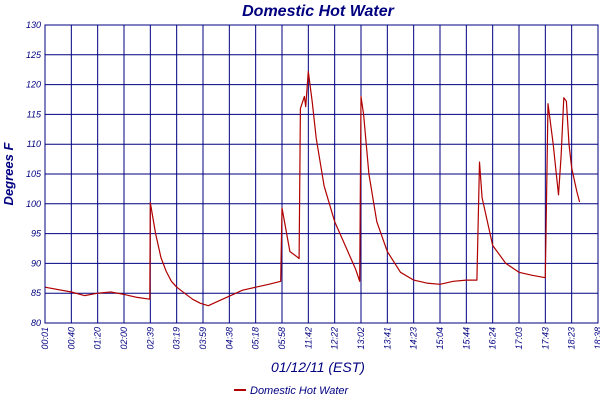  Describe the element at coordinates (203, 338) in the screenshot. I see `x-tick-label: 03:59` at that location.